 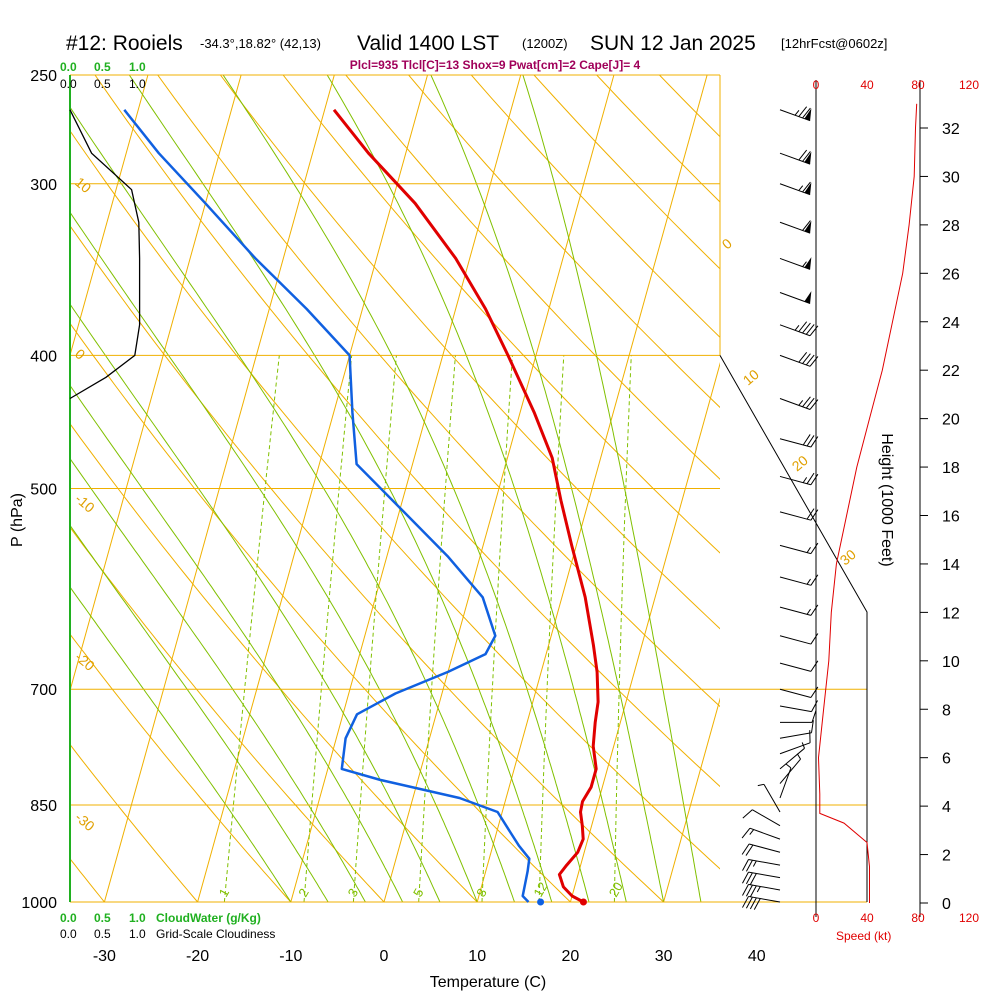 I want to click on isotherm-label: -30, so click(x=85, y=821).